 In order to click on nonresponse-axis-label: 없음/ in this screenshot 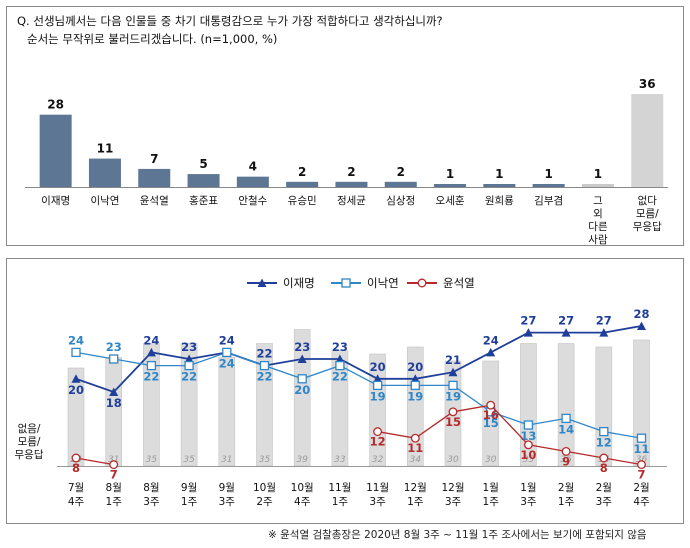, I will do `click(29, 428)`.